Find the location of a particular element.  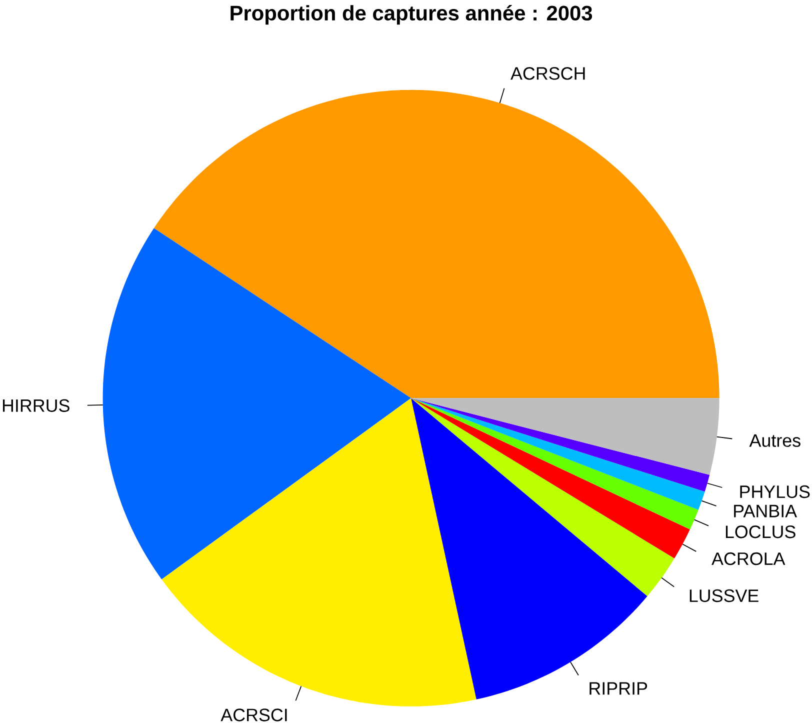

slice-label: LOCLUS is located at coordinates (761, 532).